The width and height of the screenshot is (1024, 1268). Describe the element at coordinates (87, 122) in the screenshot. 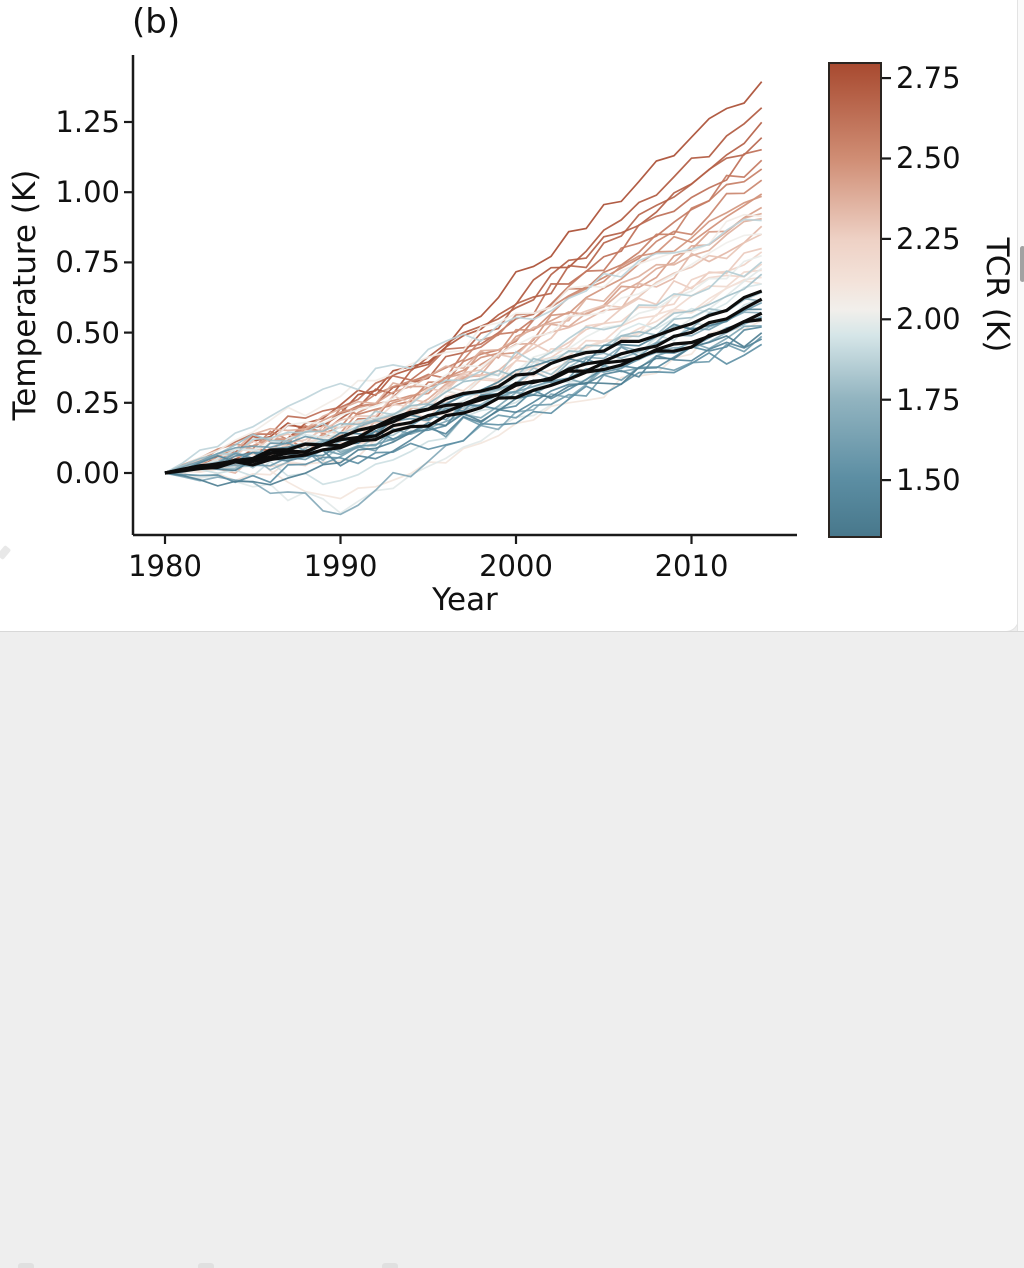

I see `y-tick-label: 1.25` at that location.